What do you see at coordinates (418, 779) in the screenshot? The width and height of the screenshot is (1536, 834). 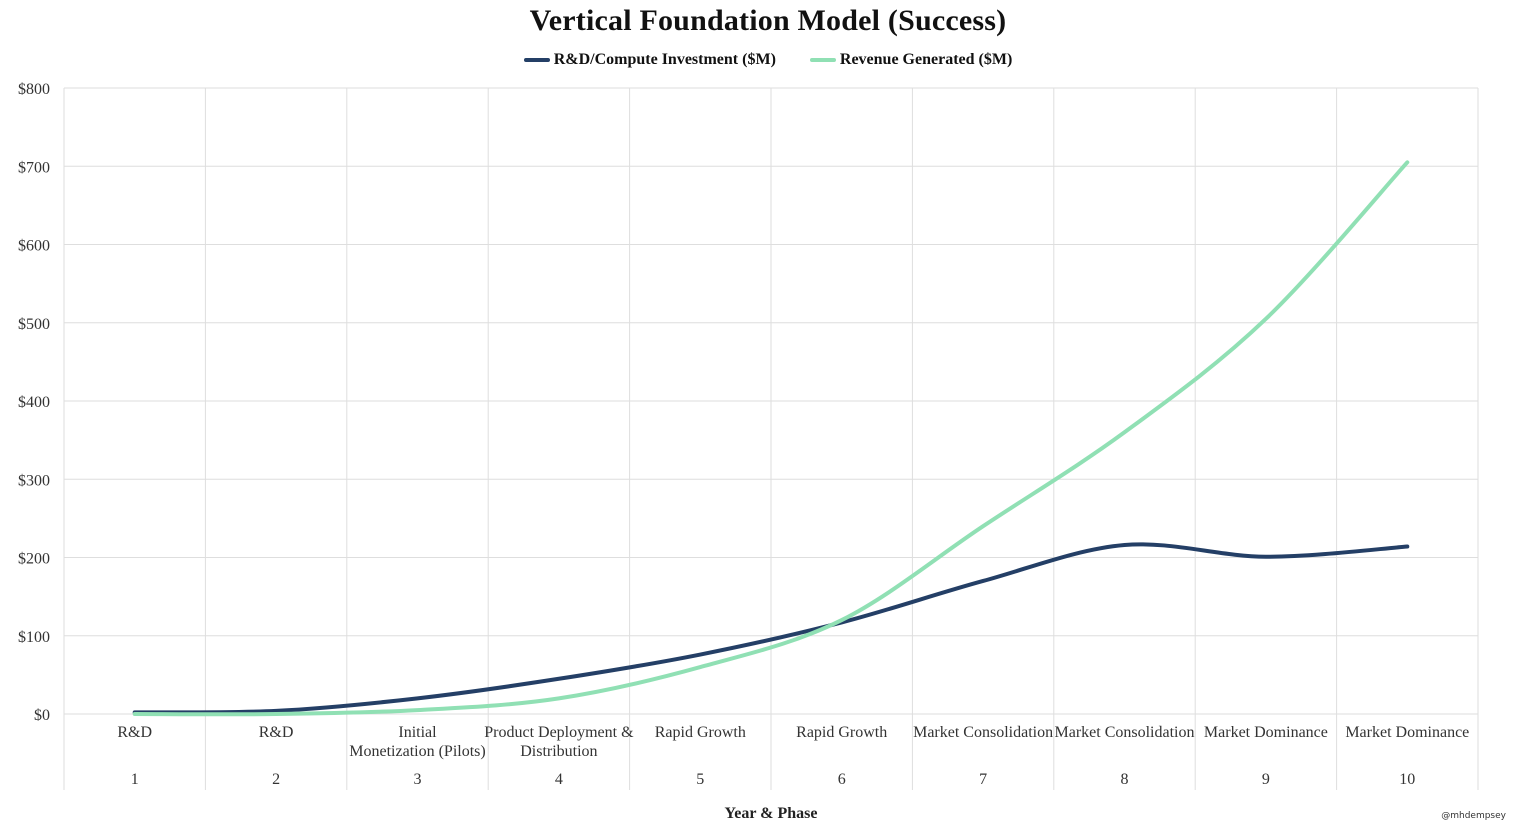 I see `x-tick-label-year: 3` at bounding box center [418, 779].